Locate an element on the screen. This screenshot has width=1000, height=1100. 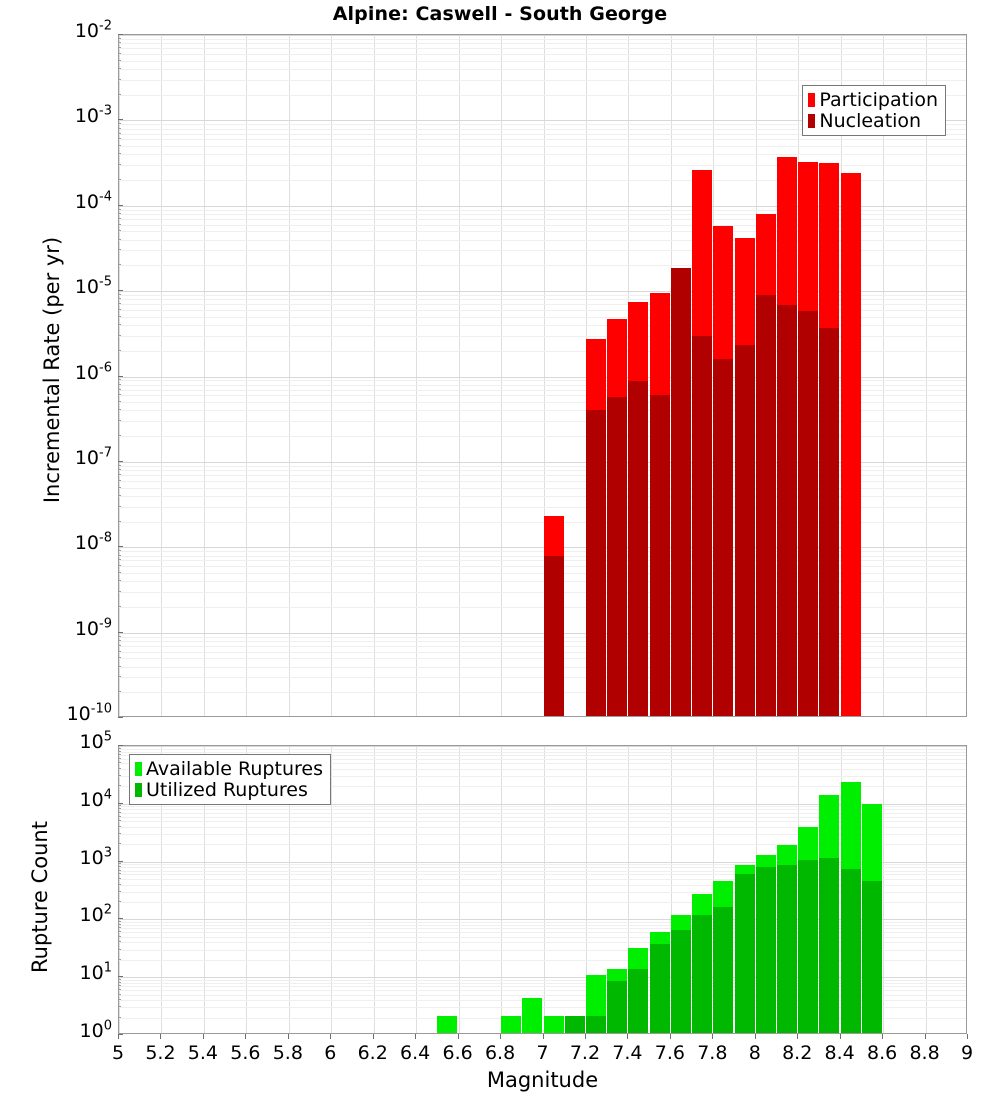
y-tick-top--4: 10⁻⁴ is located at coordinates (93, 201).